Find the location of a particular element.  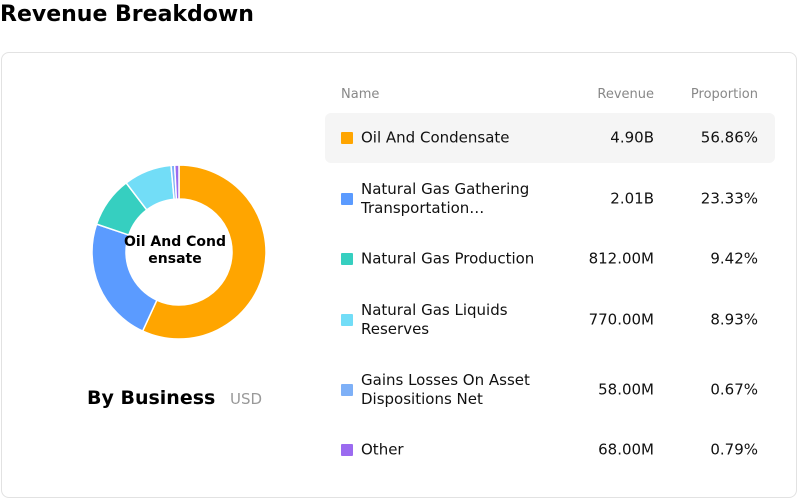

column-header: Name is located at coordinates (360, 94).